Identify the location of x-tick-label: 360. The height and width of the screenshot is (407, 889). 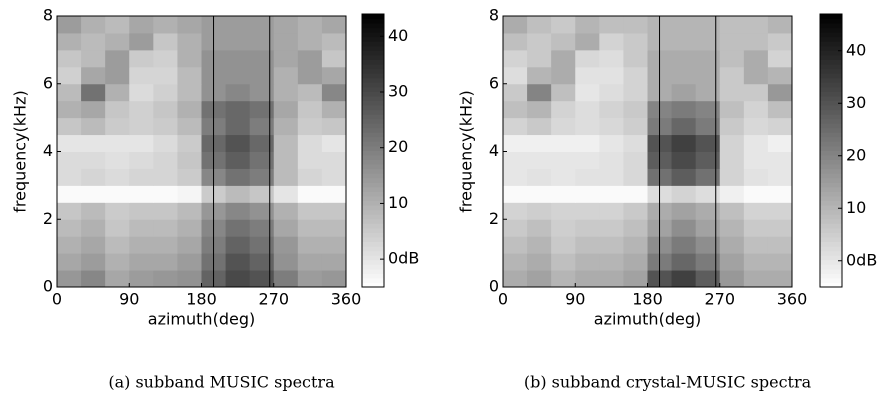
(792, 299).